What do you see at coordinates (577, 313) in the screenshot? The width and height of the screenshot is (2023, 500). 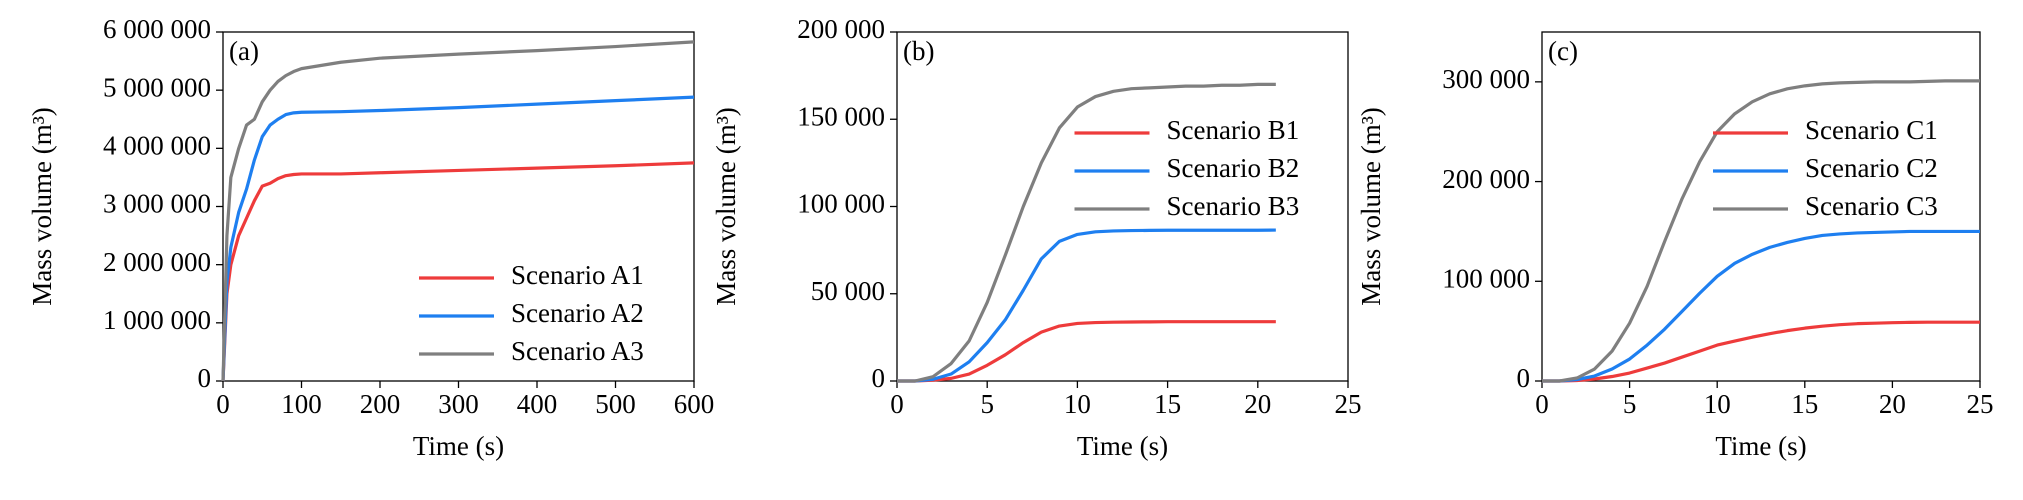 I see `legend-label: Scenario A2` at bounding box center [577, 313].